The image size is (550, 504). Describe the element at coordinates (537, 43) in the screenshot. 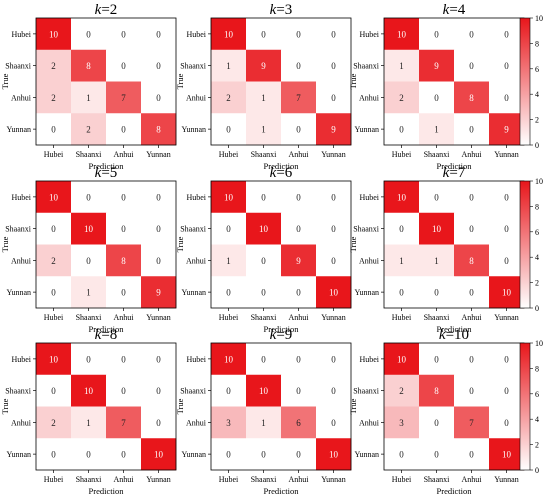

I see `colorbar-tick-label: 8` at that location.